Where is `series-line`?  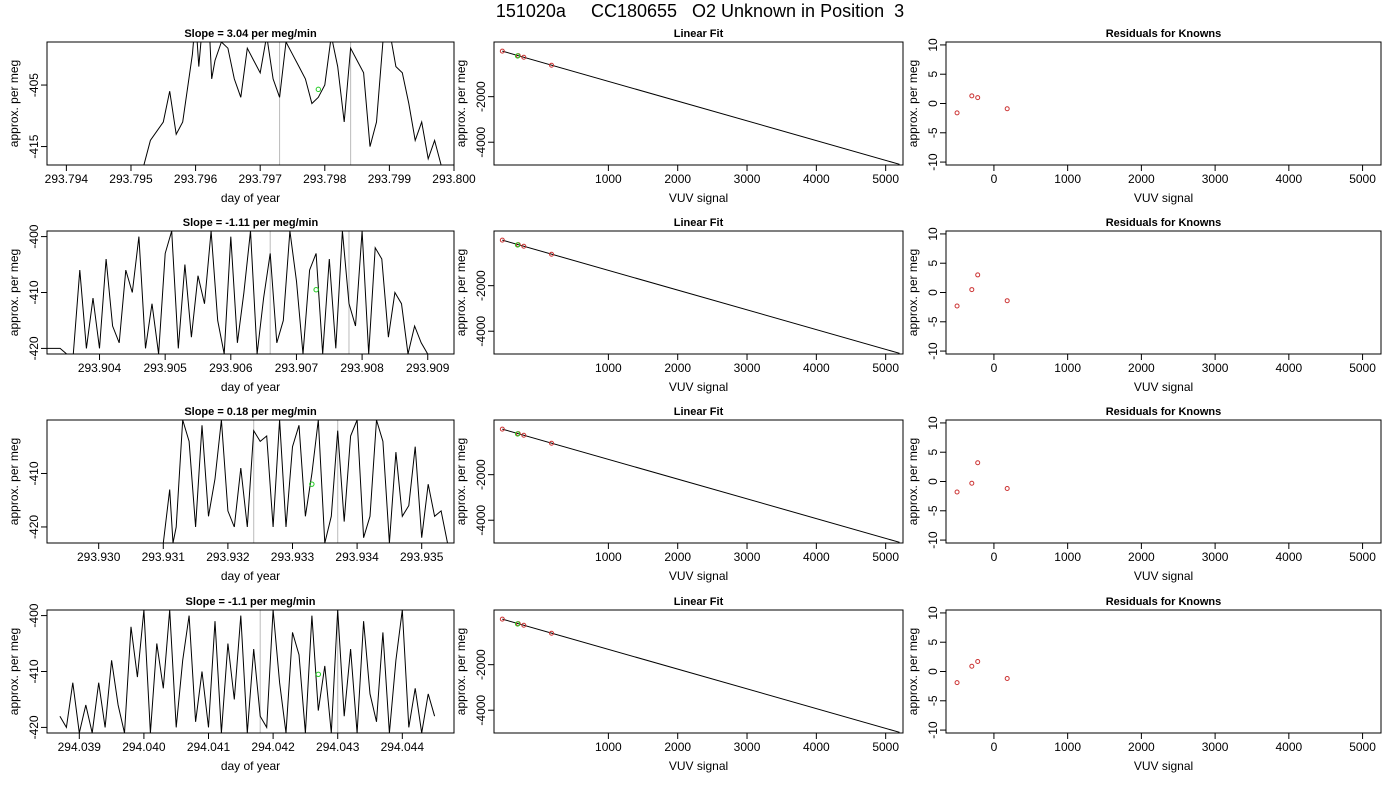 series-line is located at coordinates (241, 292).